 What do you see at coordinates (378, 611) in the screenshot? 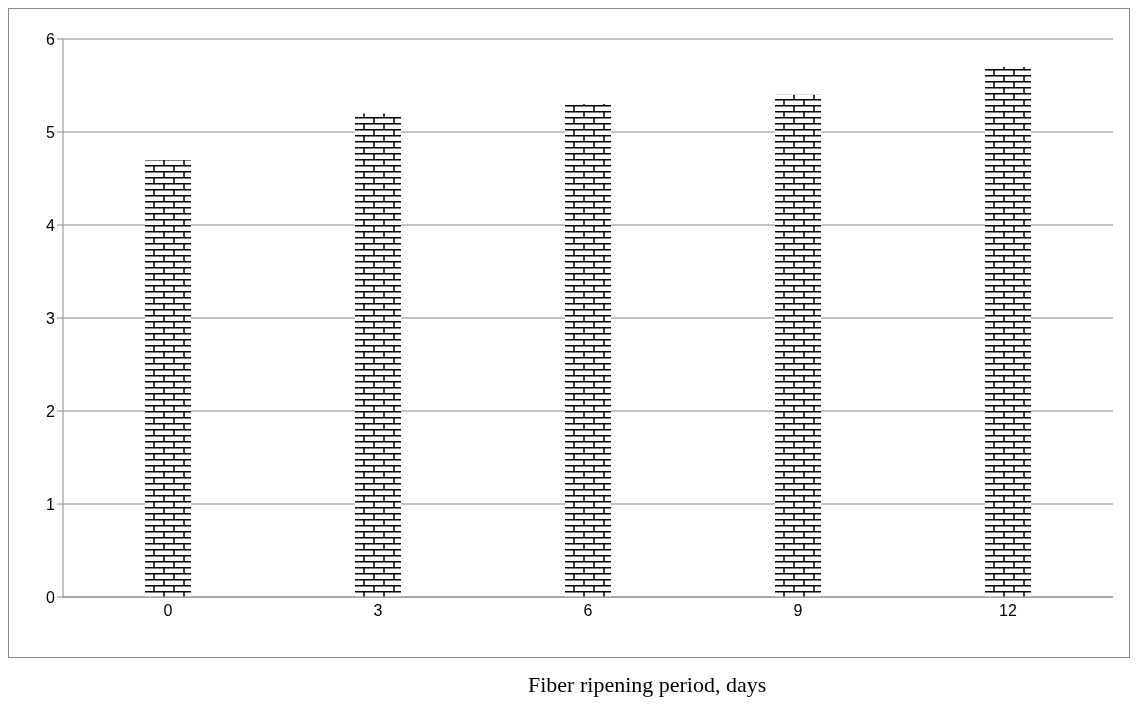
I see `x-tick-label: 3` at bounding box center [378, 611].